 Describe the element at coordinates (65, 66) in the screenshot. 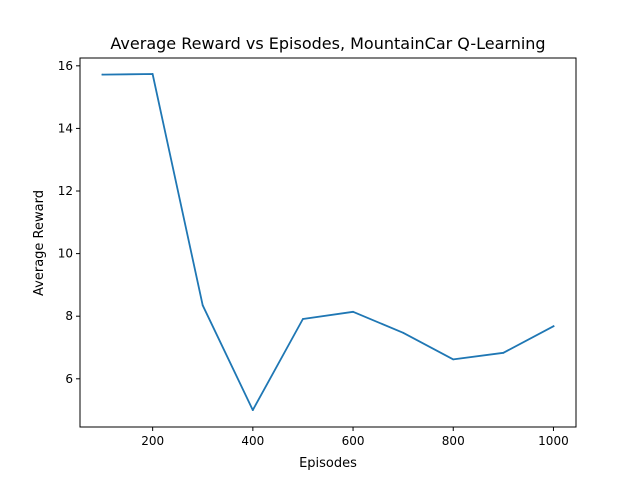

I see `y-tick-label: 16` at that location.